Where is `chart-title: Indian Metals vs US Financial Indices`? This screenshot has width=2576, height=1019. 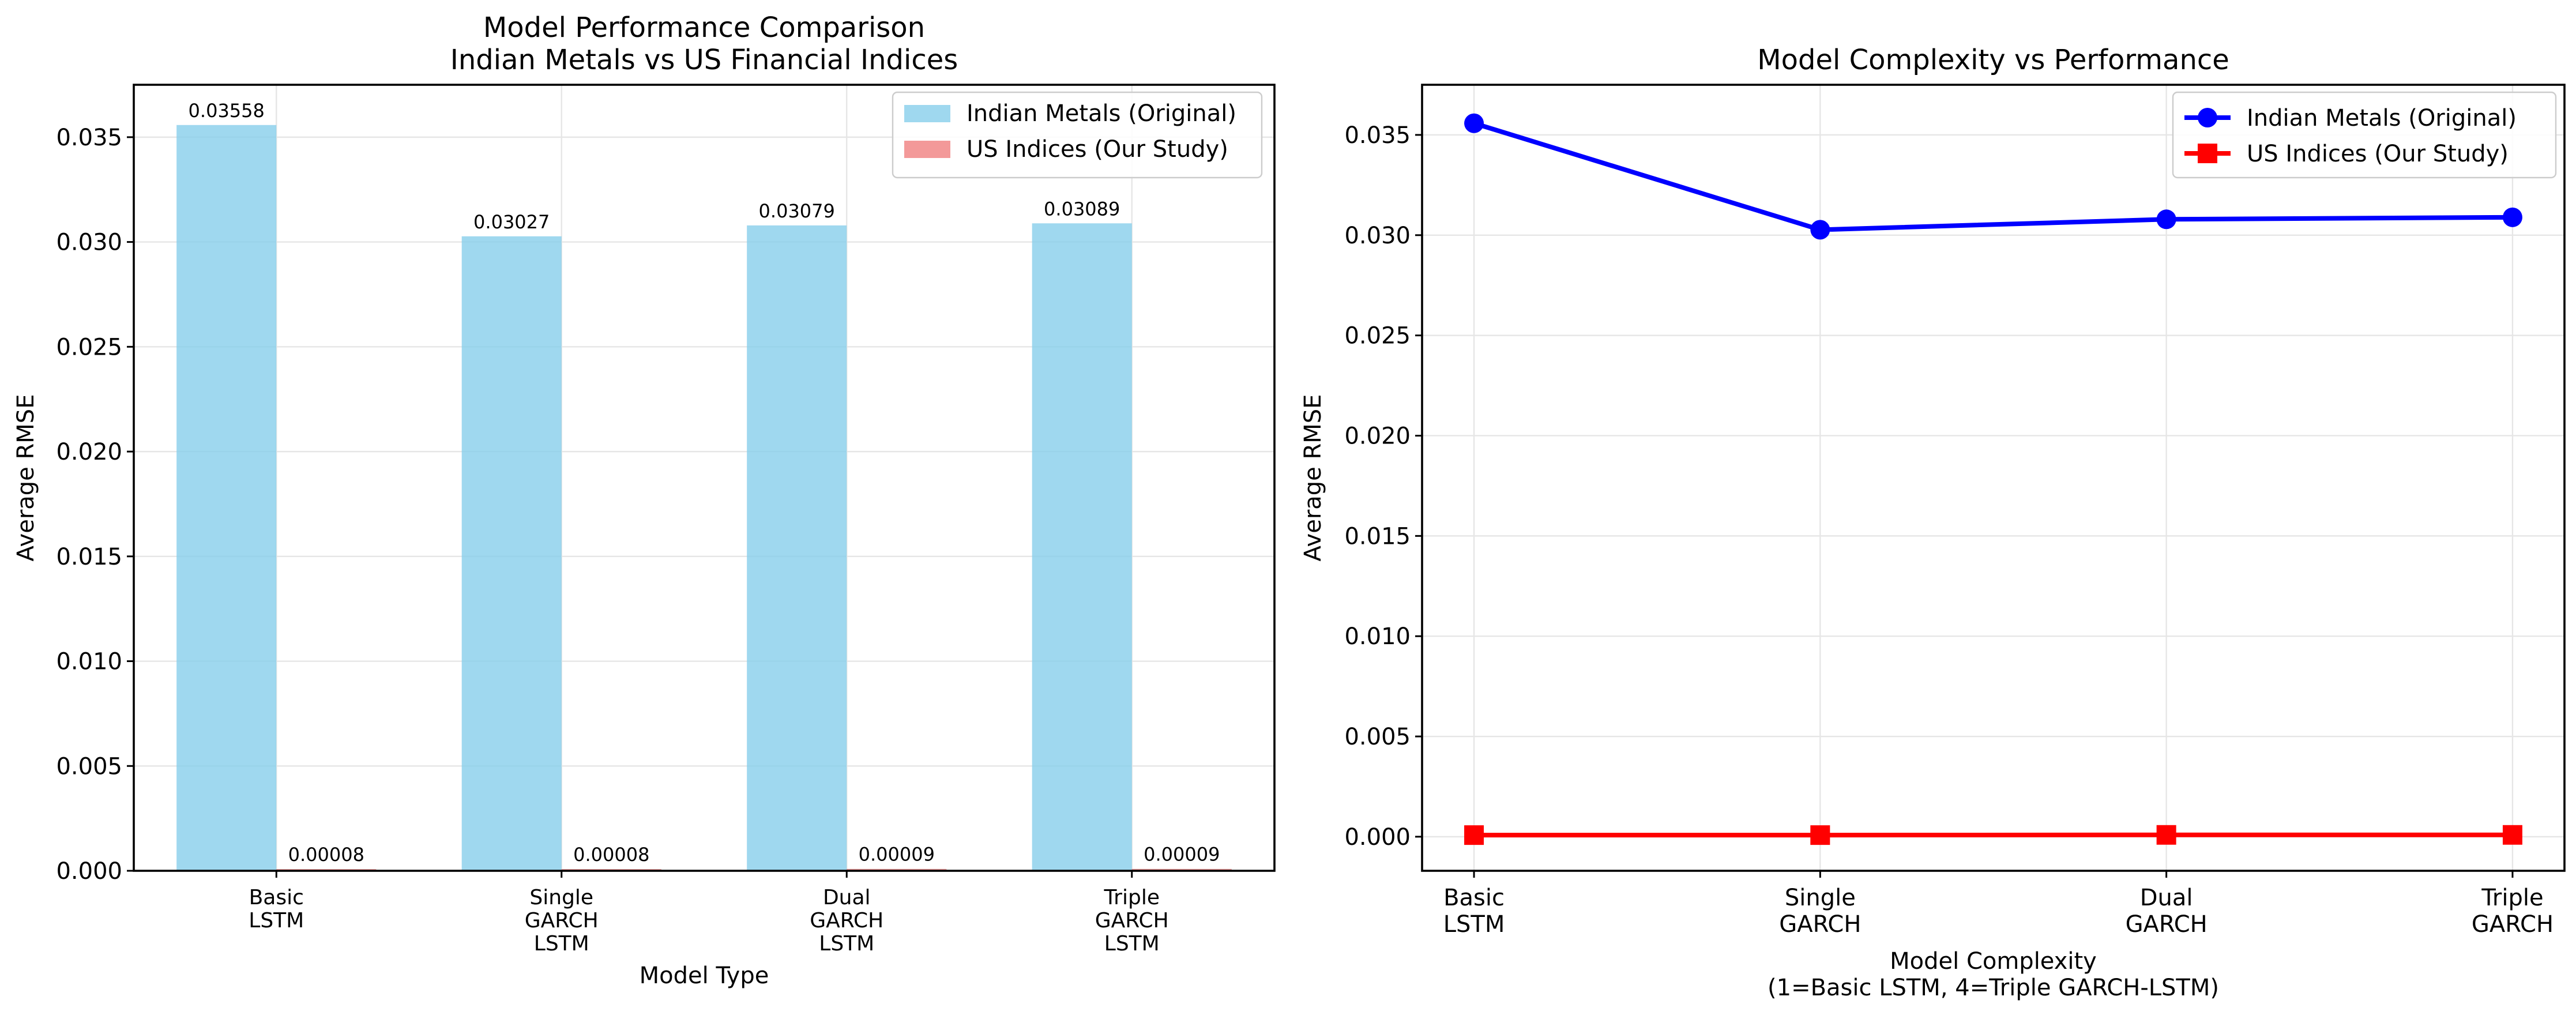 chart-title: Indian Metals vs US Financial Indices is located at coordinates (704, 60).